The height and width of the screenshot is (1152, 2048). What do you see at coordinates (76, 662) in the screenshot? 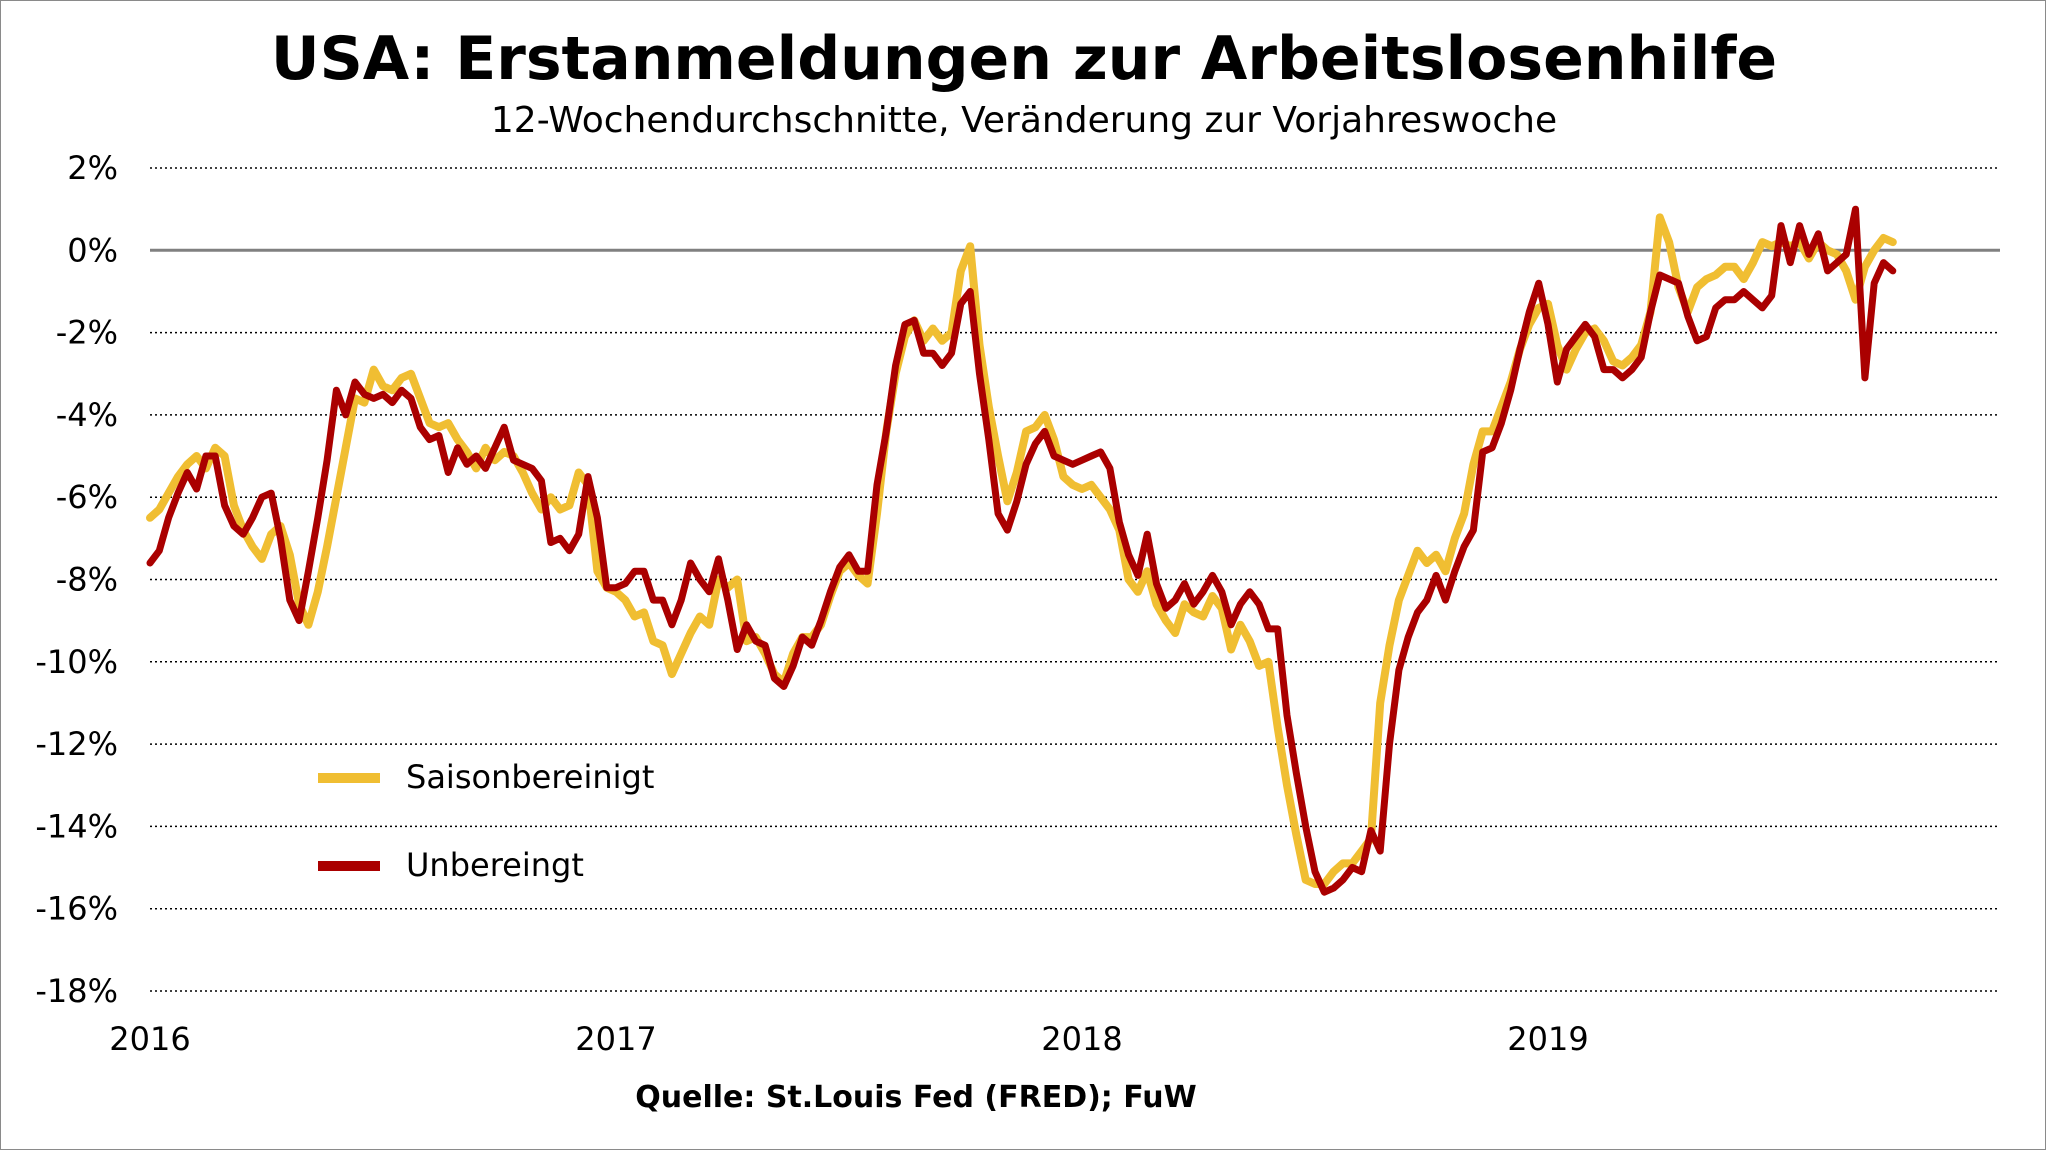
I see `y-tick-label: -10%` at bounding box center [76, 662].